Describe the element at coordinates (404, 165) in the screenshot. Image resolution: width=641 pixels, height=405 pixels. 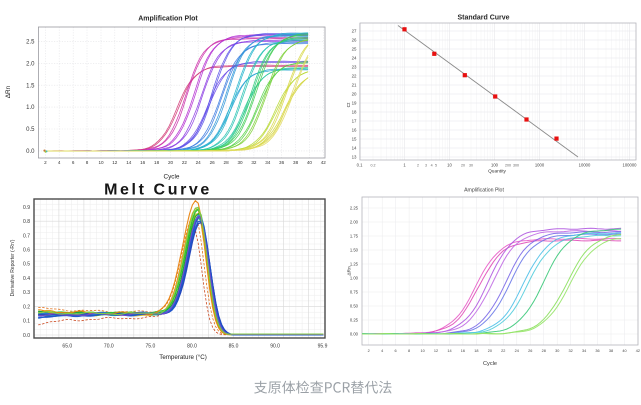
I see `svg-text: 1` at that location.